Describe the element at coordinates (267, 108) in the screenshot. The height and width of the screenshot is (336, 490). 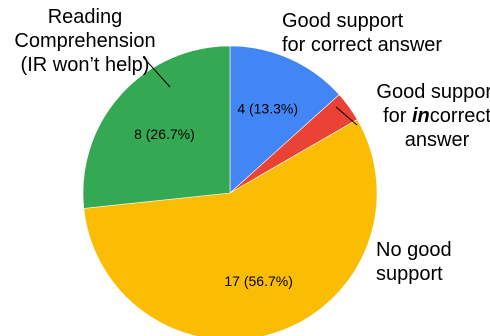
I see `slice-value-label-1: 4 (13.3%)` at that location.